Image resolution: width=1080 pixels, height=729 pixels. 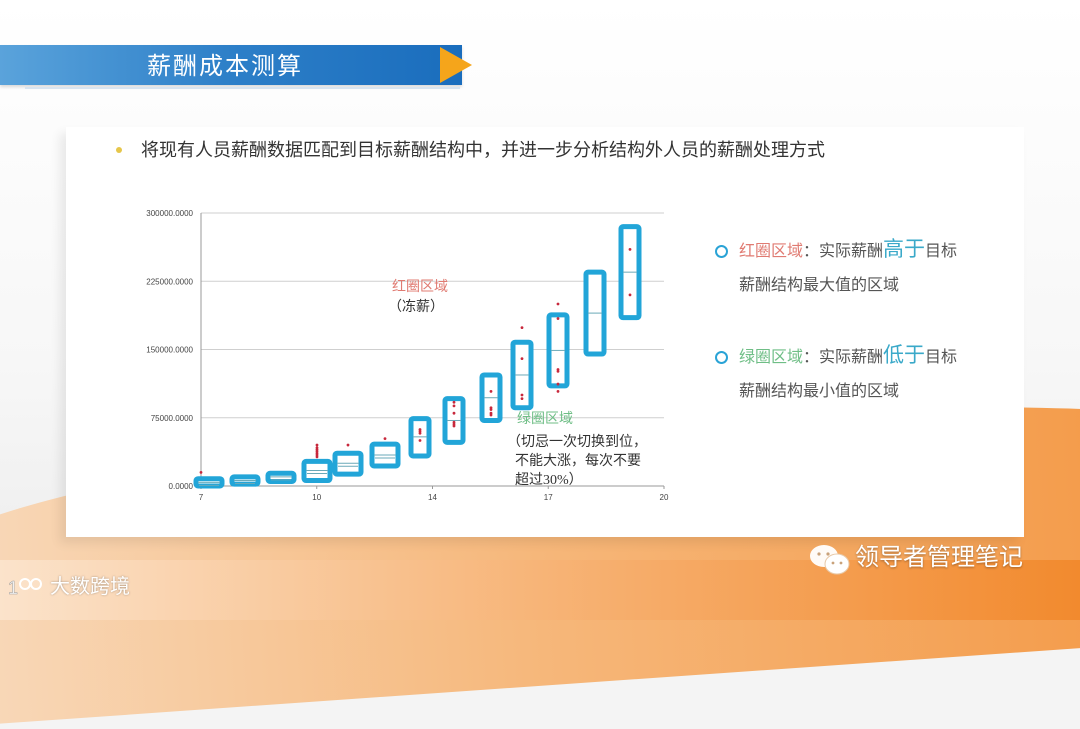 I want to click on x-axis-ticks: 7 10 14 17 20, so click(x=434, y=497).